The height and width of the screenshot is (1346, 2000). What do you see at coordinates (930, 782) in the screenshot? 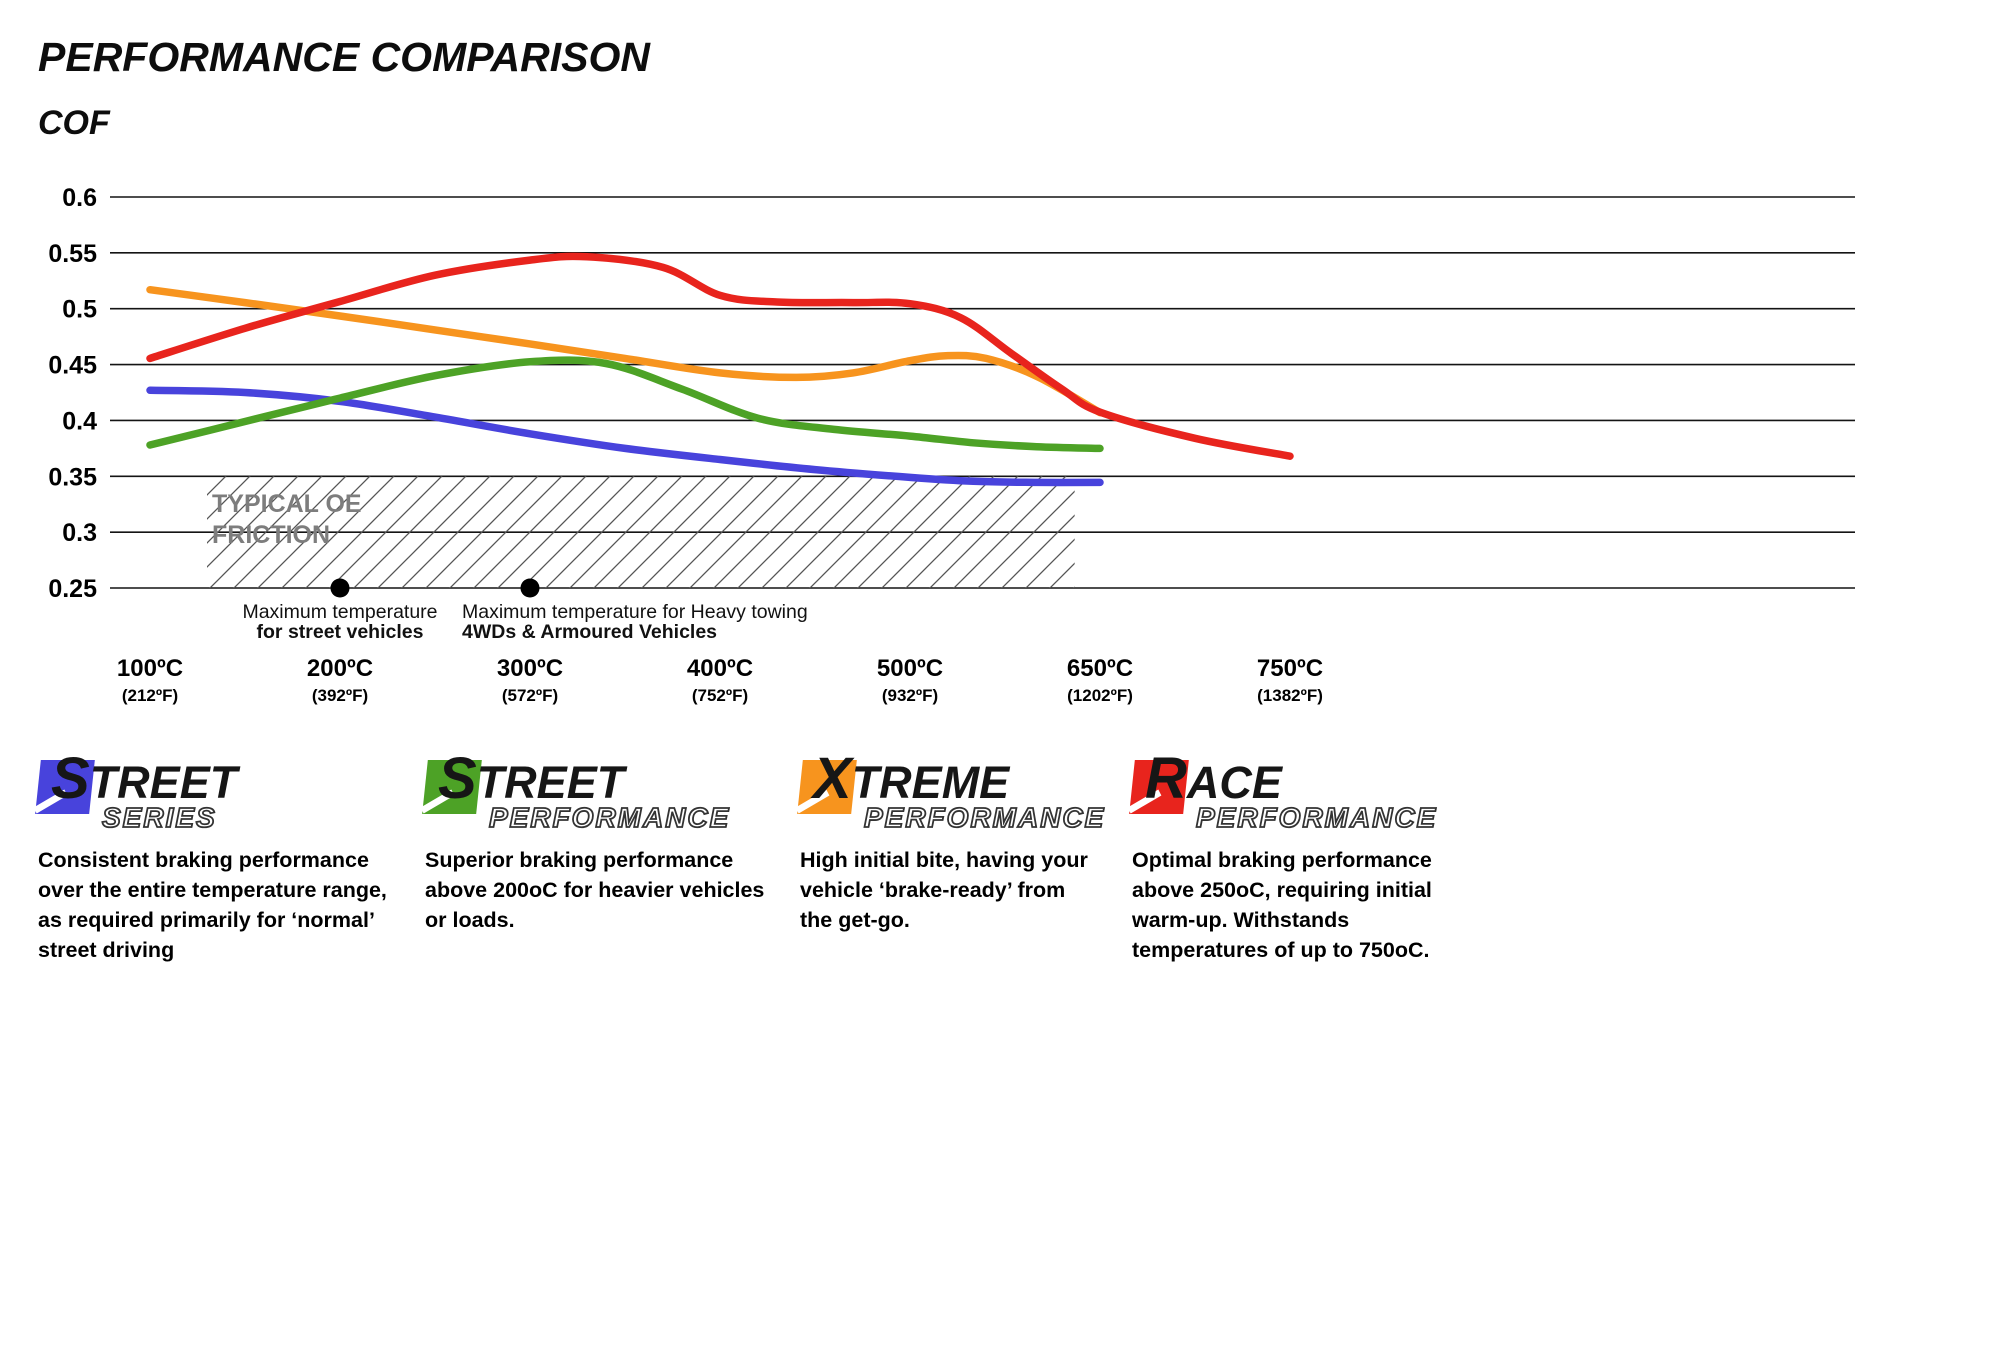
I see `logo-rest-letters: TREME` at bounding box center [930, 782].